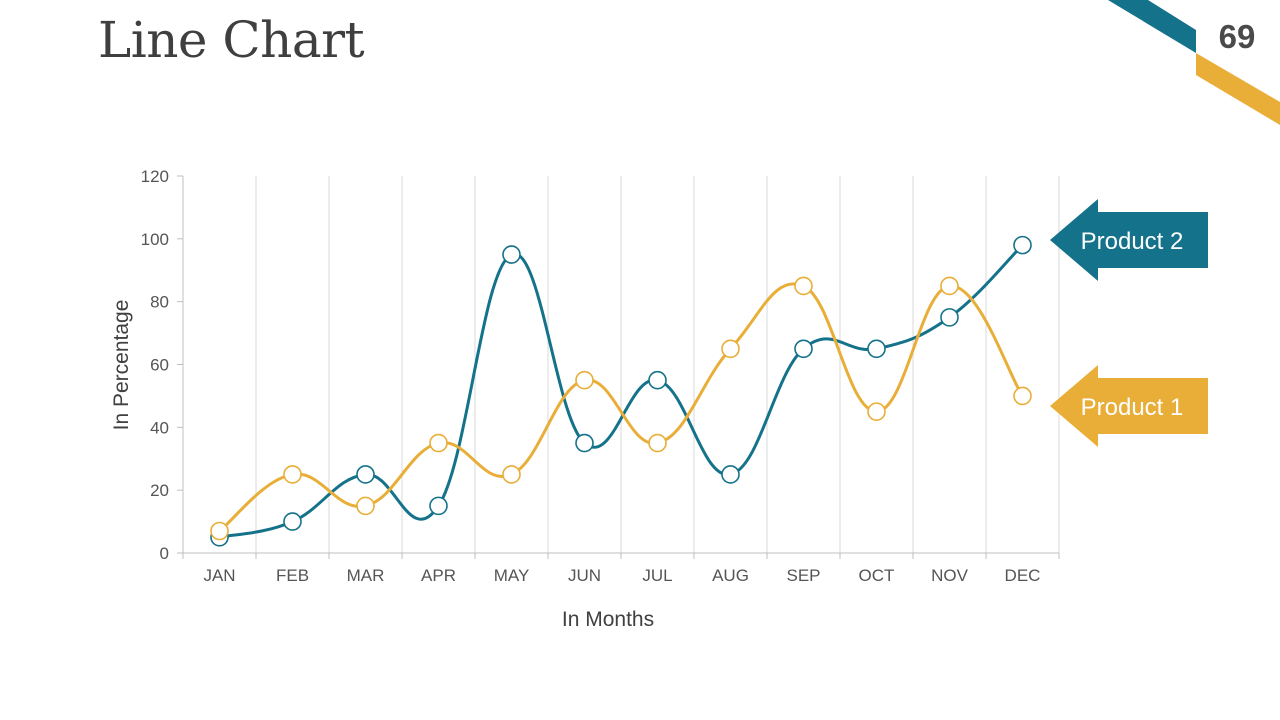 The height and width of the screenshot is (720, 1280). What do you see at coordinates (366, 575) in the screenshot?
I see `x-tick-label: MAR` at bounding box center [366, 575].